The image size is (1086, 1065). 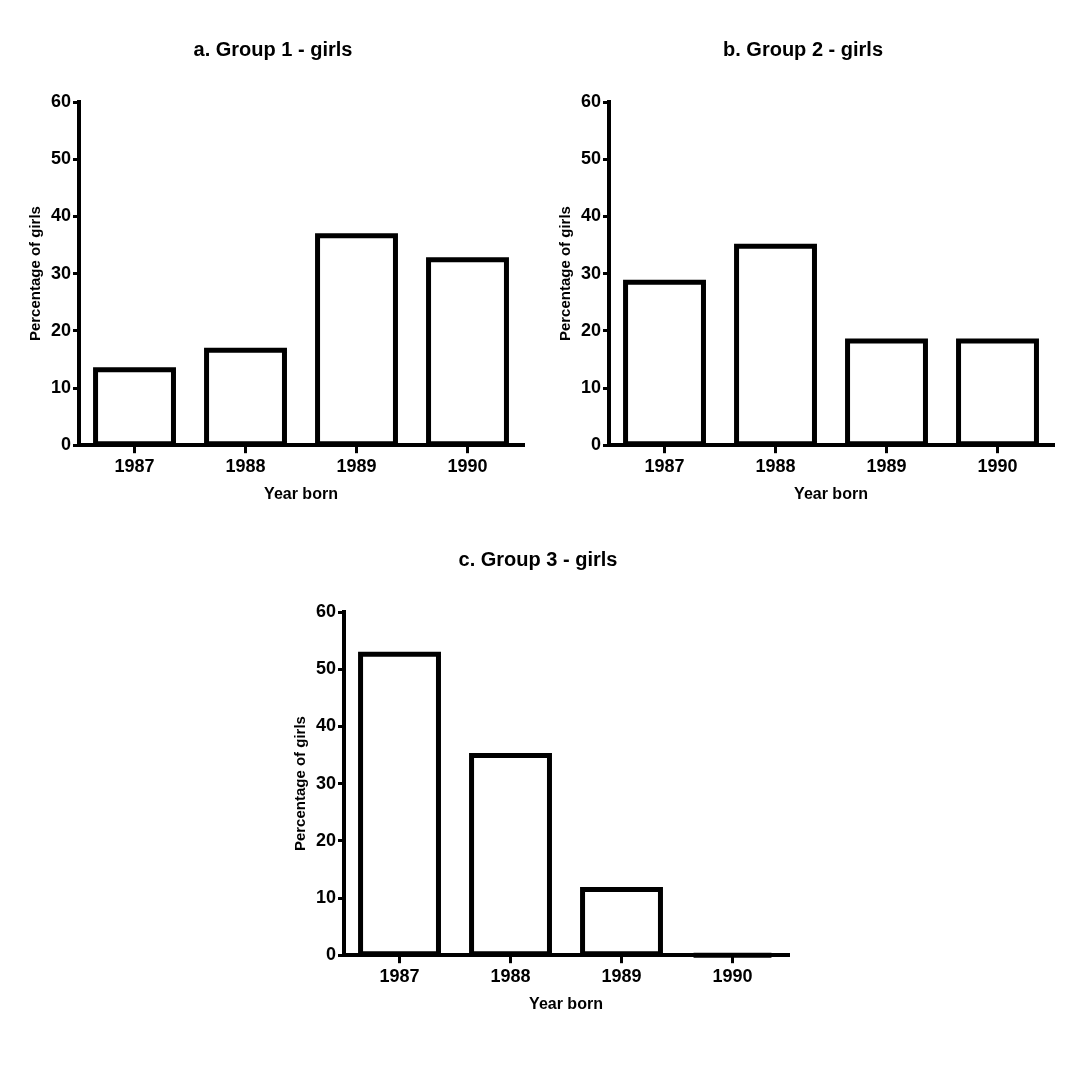 I want to click on chart-title: c. Group 3 - girls, so click(x=538, y=558).